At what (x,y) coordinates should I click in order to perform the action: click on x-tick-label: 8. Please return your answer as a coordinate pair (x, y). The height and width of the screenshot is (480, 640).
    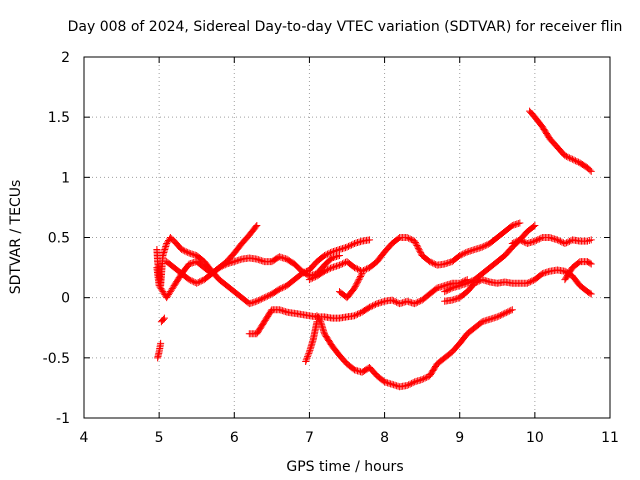
    Looking at the image, I should click on (384, 438).